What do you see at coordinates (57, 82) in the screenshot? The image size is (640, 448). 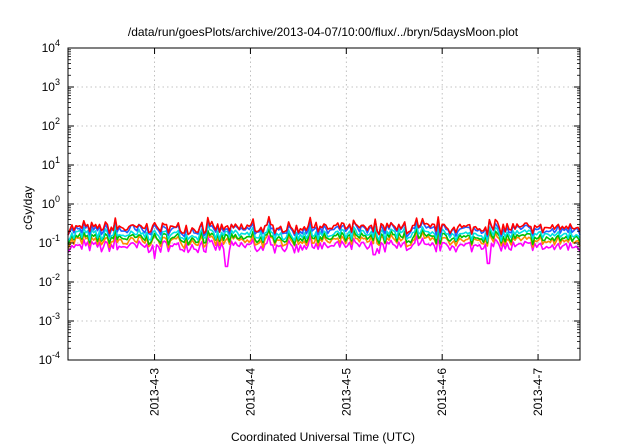 I see `y-tick-label-exponent: 3` at bounding box center [57, 82].